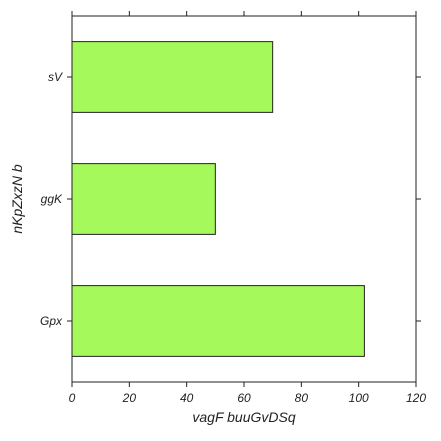  I want to click on x-axis-label: vagF buuGvDSq, so click(243, 417).